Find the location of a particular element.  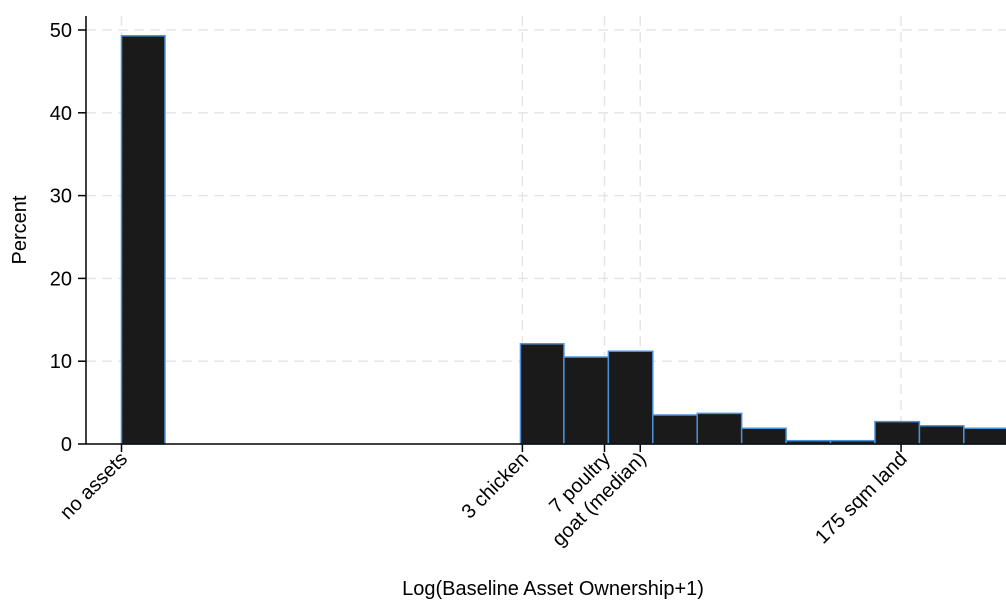

y-tick-label: 50 is located at coordinates (61, 31).